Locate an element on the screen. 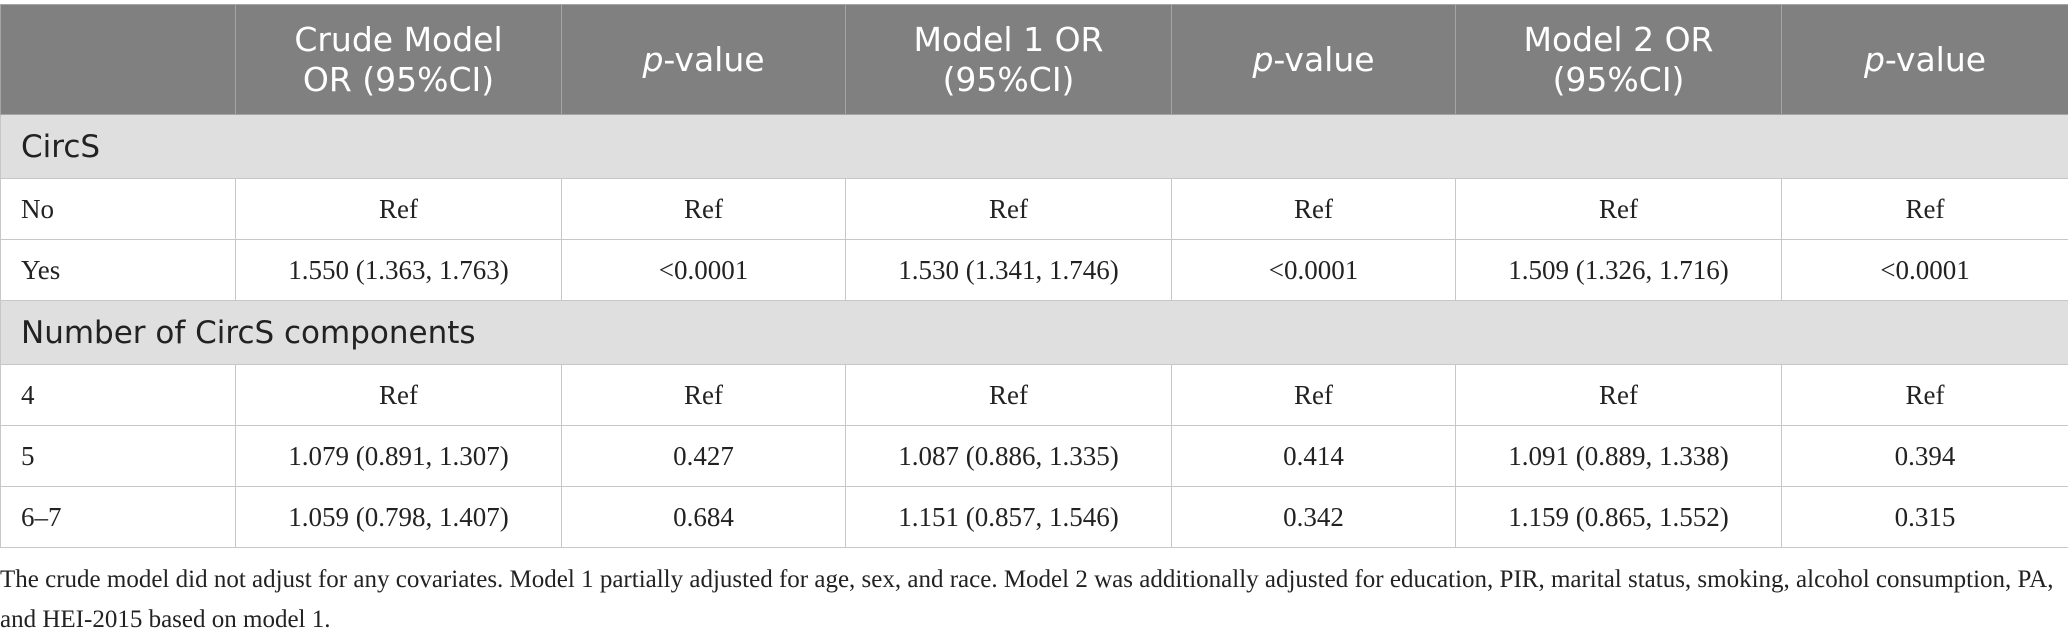  or-ci-cell: 1.151 (0.857, 1.546) is located at coordinates (1008, 517).